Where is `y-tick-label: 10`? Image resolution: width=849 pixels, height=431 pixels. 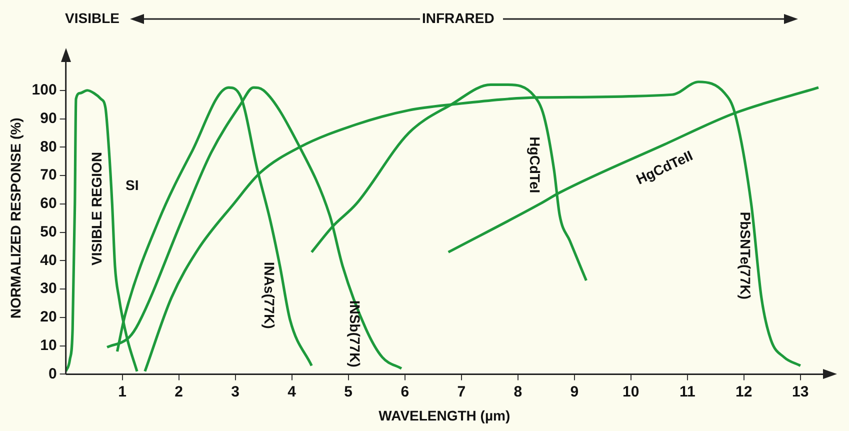 y-tick-label: 10 is located at coordinates (48, 345).